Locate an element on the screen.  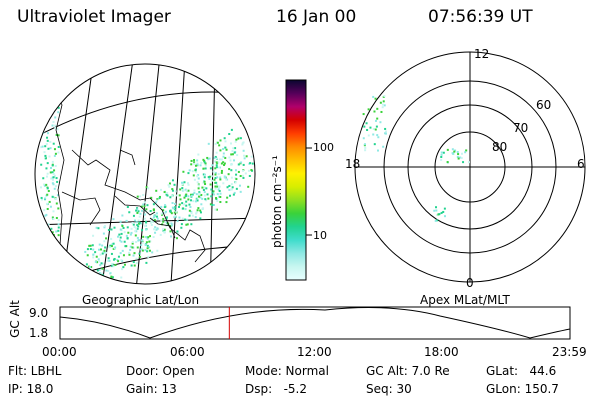
timeline-ylabel: GC Alt is located at coordinates (14, 319).